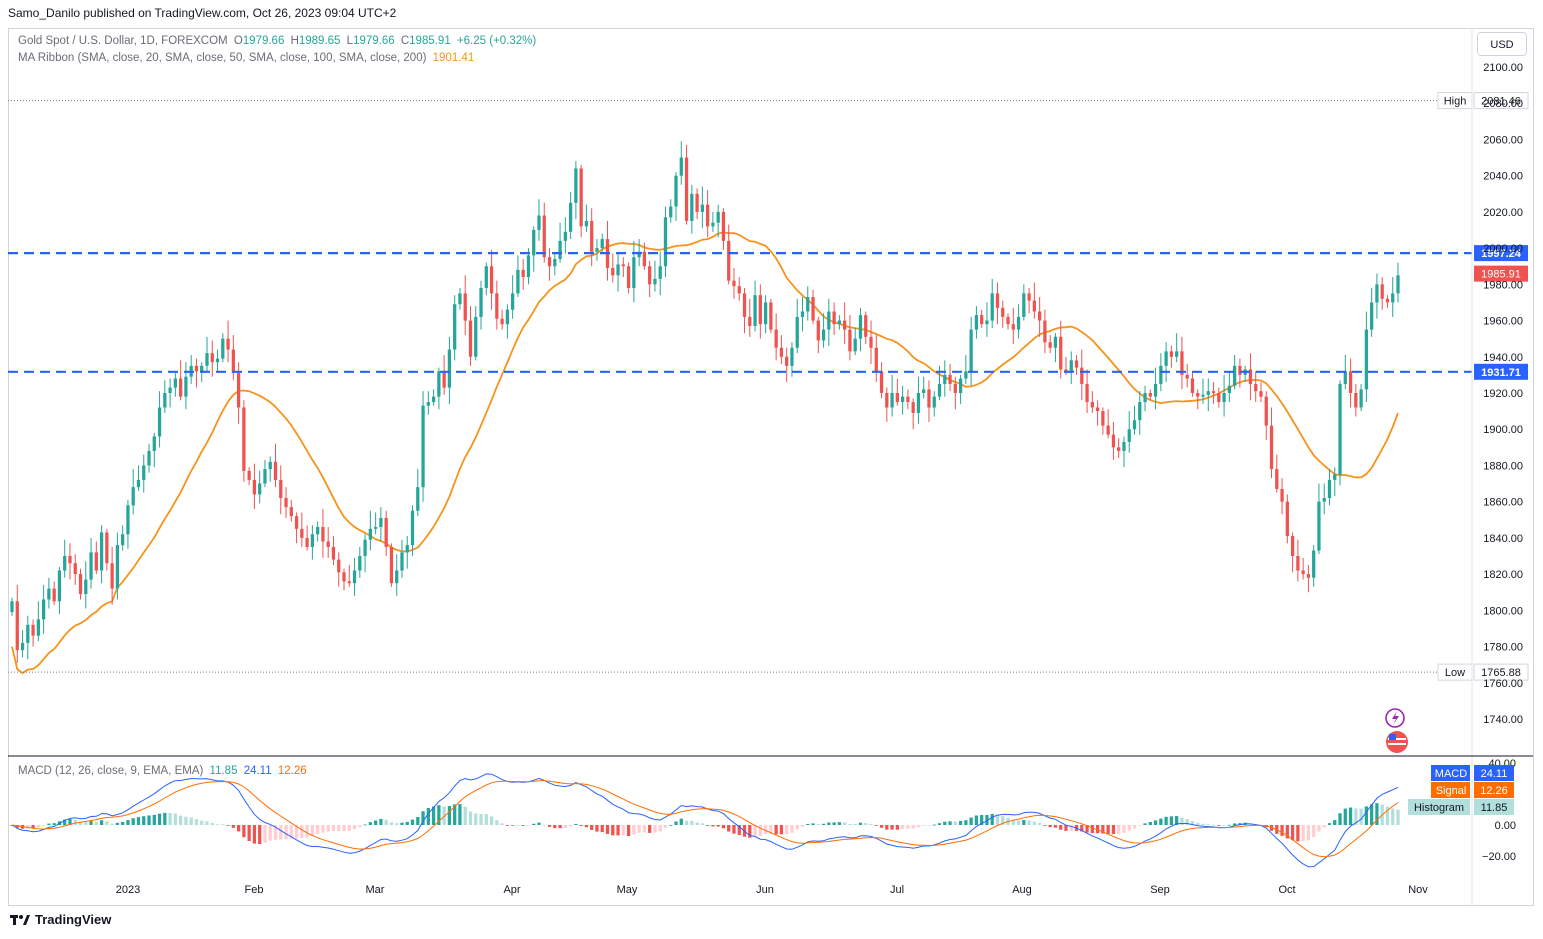  I want to click on time-axis: 2023 Feb Mar Apr May Jun Jul Aug Sep Oct Nov, so click(772, 890).